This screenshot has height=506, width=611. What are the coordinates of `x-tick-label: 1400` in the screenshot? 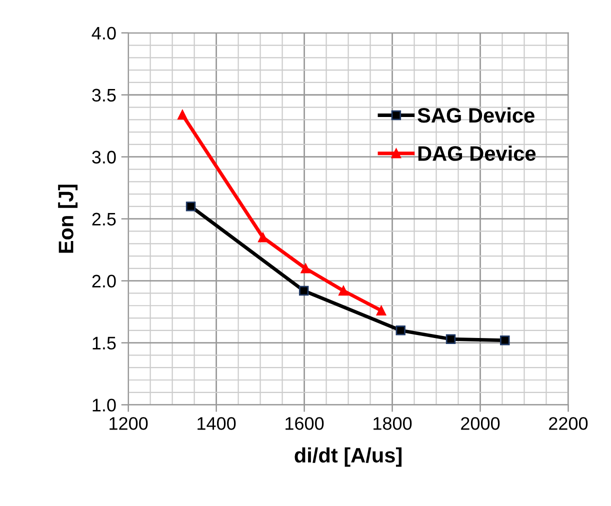 It's located at (217, 423).